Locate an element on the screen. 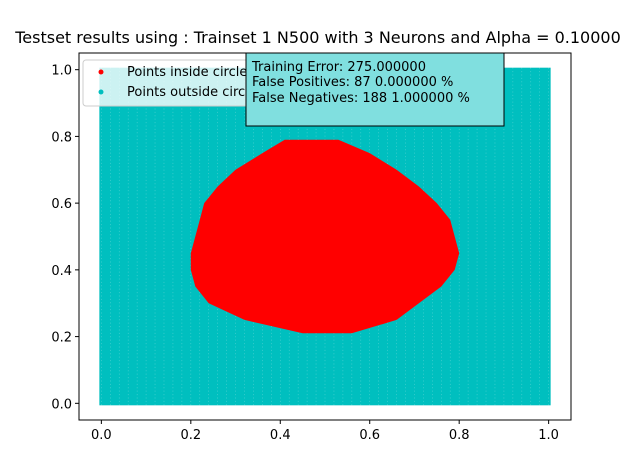 Image resolution: width=635 pixels, height=471 pixels. y-tick-label: 0.2 is located at coordinates (61, 338).